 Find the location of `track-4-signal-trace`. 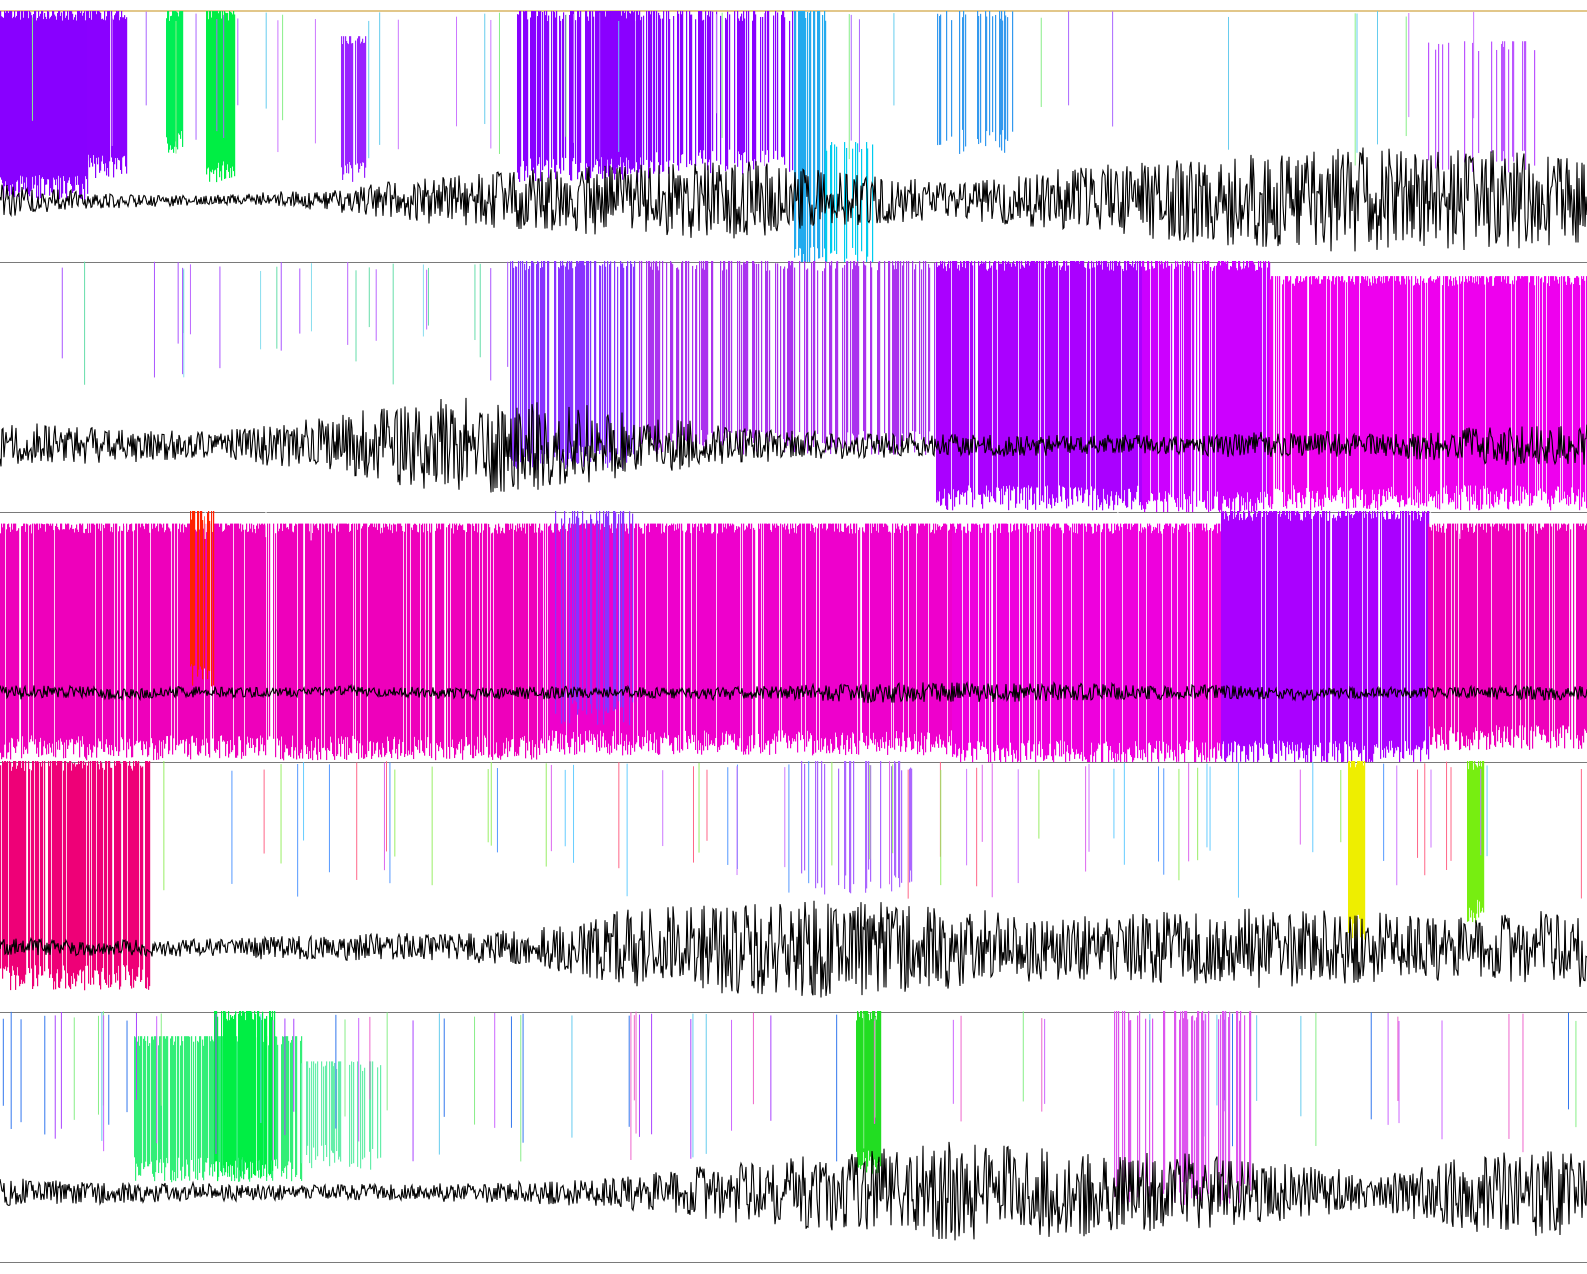

track-4-signal-trace is located at coordinates (793, 949).